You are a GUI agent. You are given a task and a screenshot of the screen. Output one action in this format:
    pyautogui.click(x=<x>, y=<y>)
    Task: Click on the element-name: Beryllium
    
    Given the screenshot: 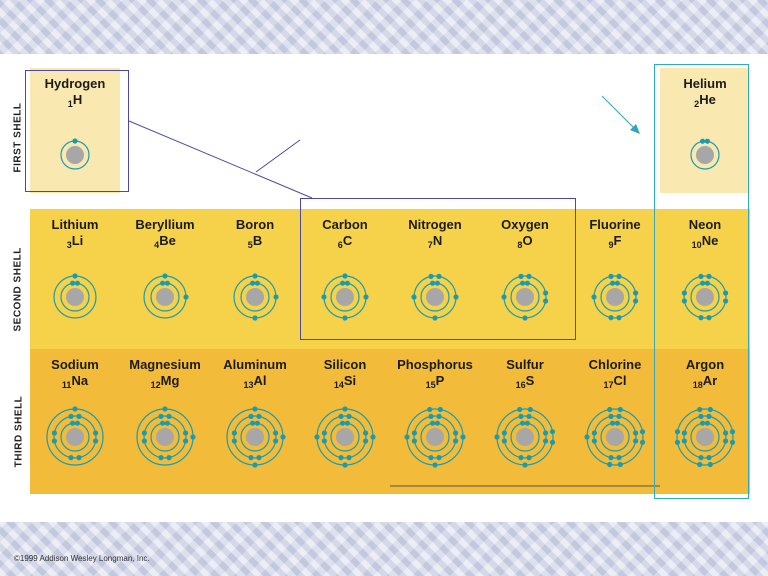 What is the action you would take?
    pyautogui.click(x=165, y=224)
    